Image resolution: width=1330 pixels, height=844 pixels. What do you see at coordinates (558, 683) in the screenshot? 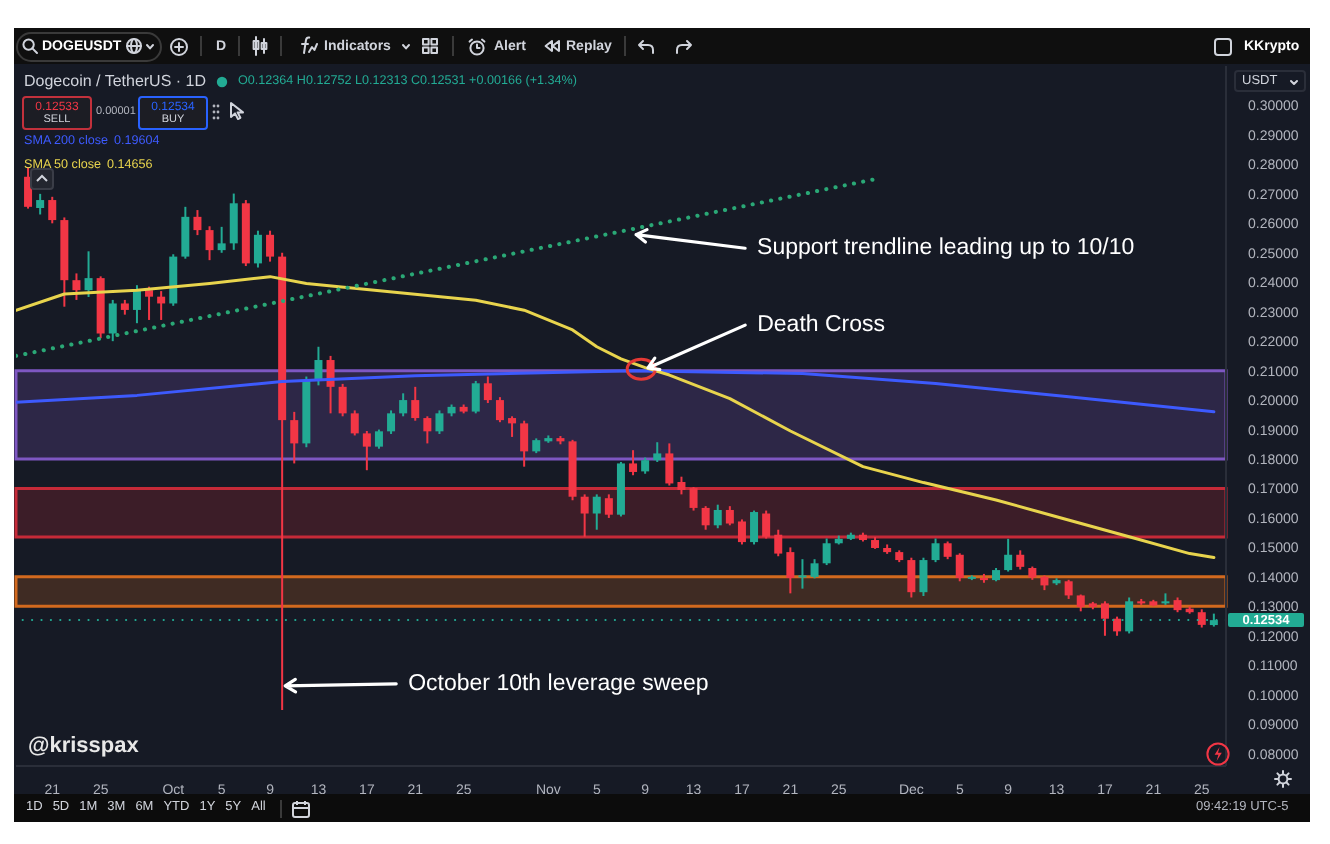
I see `annotation: October 10th leverage sweep` at bounding box center [558, 683].